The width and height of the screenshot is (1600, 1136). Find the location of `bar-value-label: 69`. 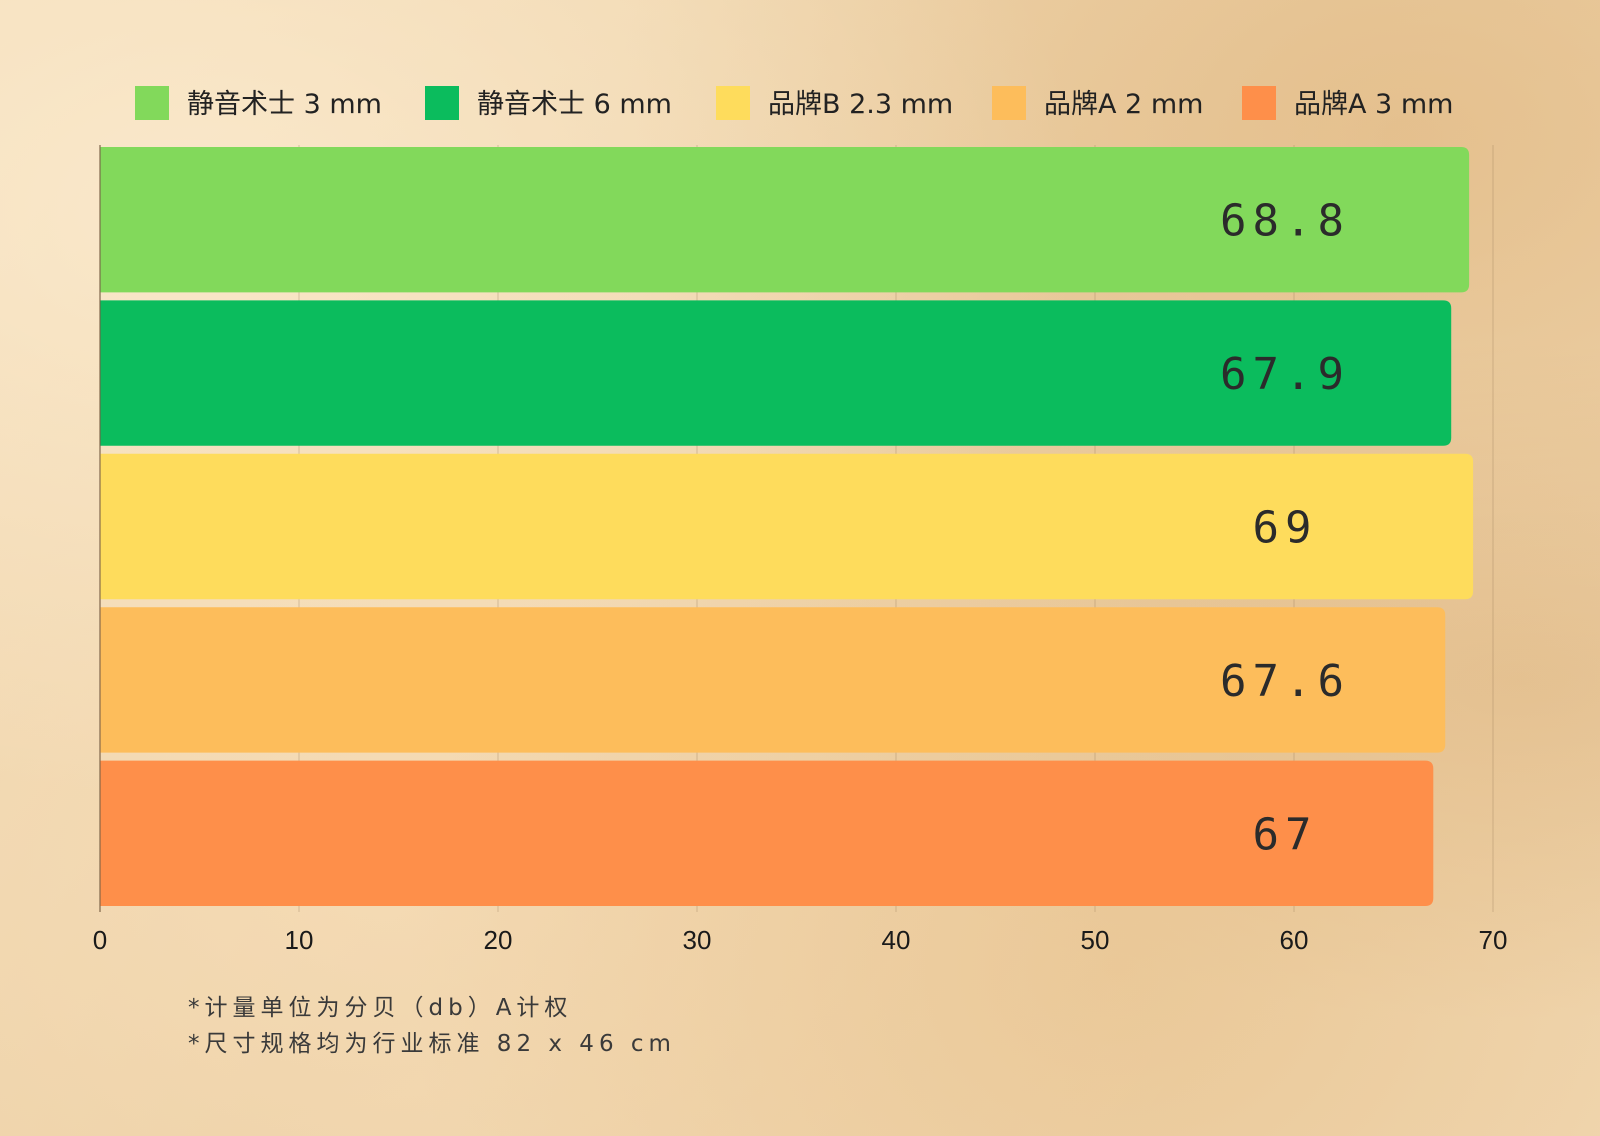

bar-value-label: 69 is located at coordinates (1285, 528).